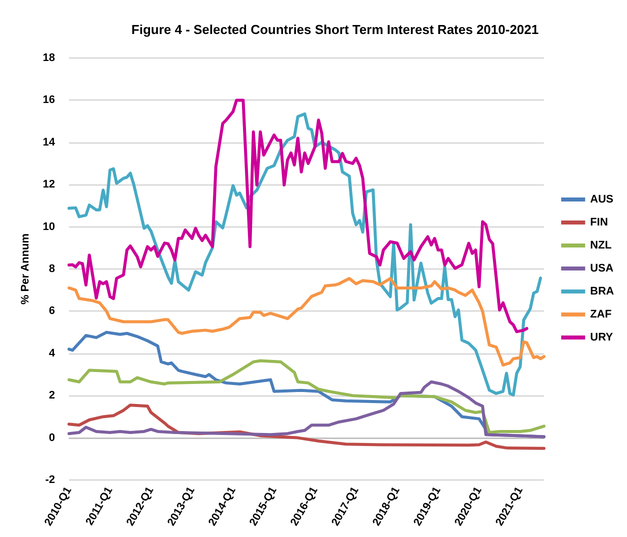 Image resolution: width=627 pixels, height=537 pixels. What do you see at coordinates (602, 200) in the screenshot?
I see `legend-label: AUS` at bounding box center [602, 200].